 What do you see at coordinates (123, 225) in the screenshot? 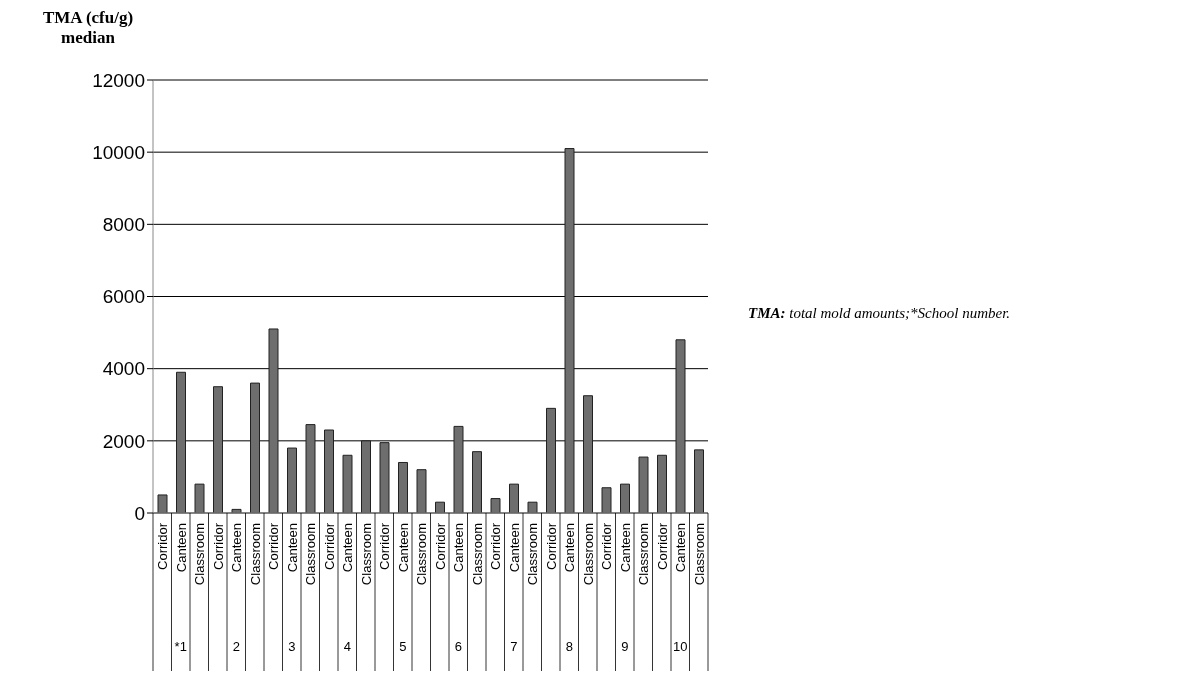
I see `y-tick-label: 8000` at bounding box center [123, 225].